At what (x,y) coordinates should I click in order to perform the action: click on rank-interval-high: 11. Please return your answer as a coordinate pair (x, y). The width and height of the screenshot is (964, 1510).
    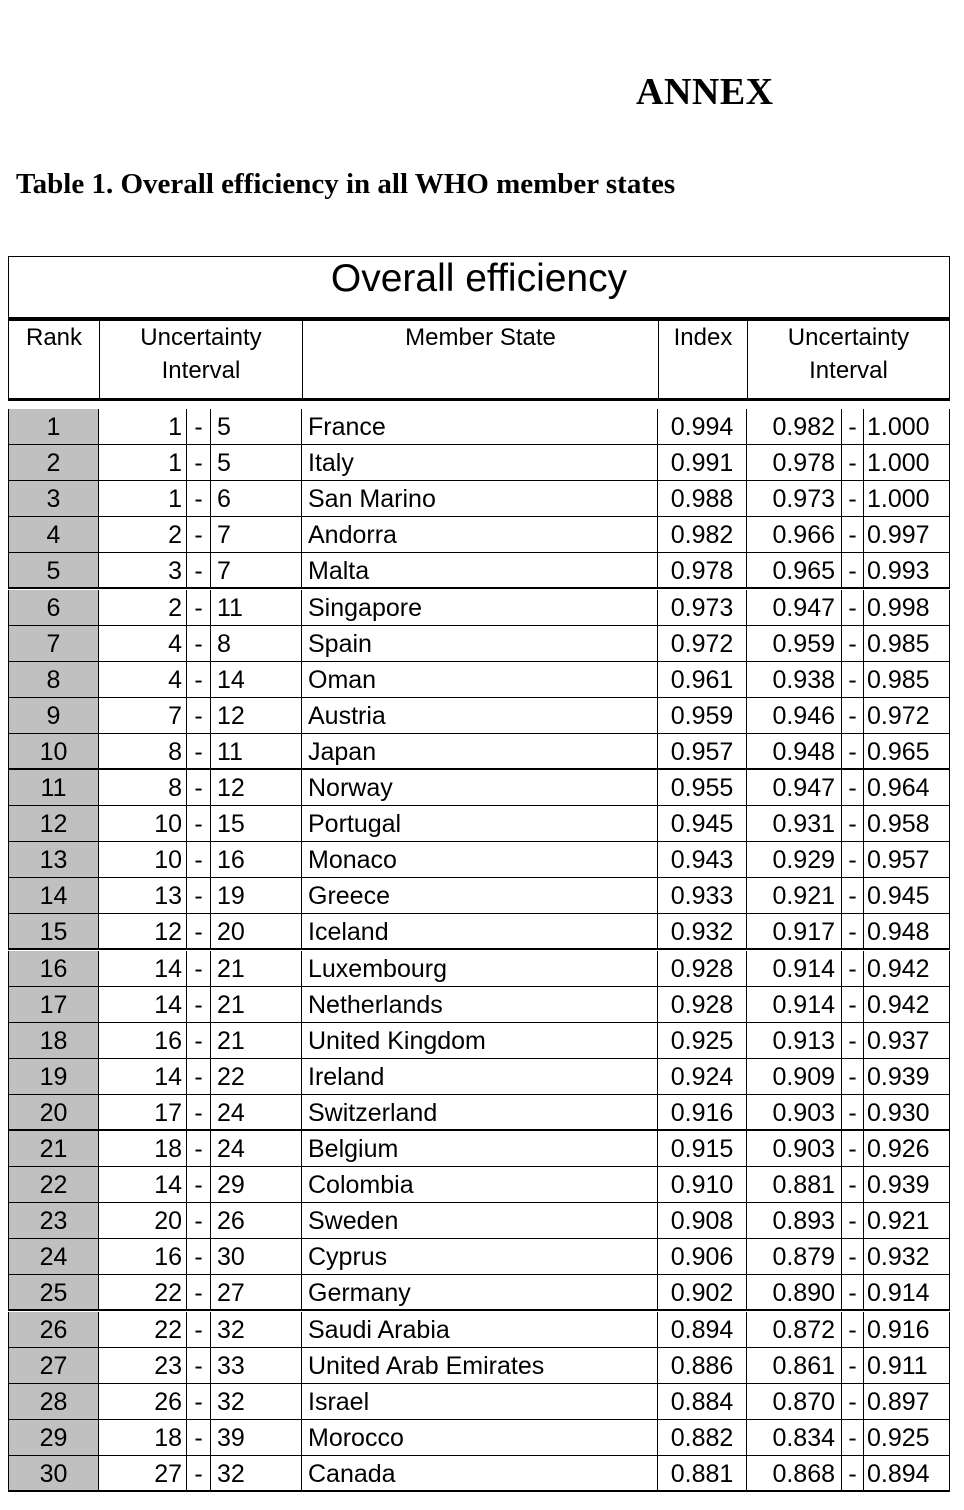
    Looking at the image, I should click on (256, 750).